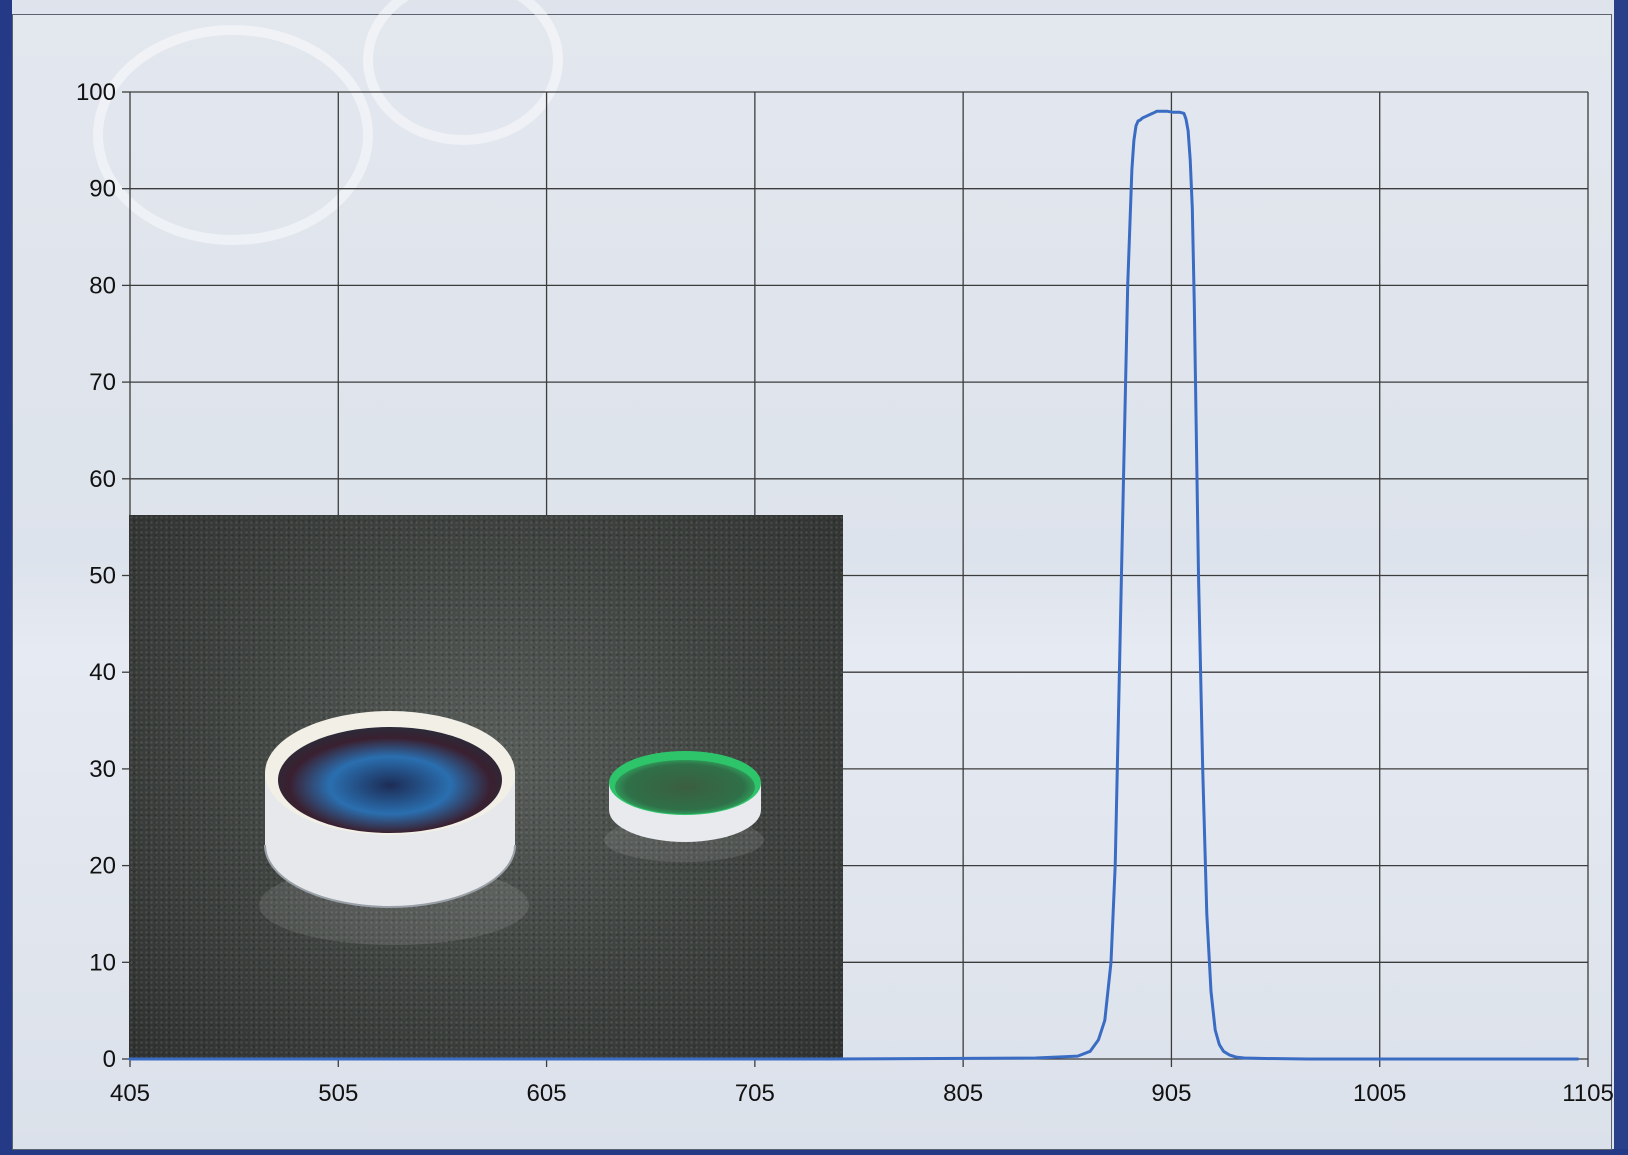 The width and height of the screenshot is (1628, 1155). What do you see at coordinates (102, 189) in the screenshot?
I see `y-tick-label: 90` at bounding box center [102, 189].